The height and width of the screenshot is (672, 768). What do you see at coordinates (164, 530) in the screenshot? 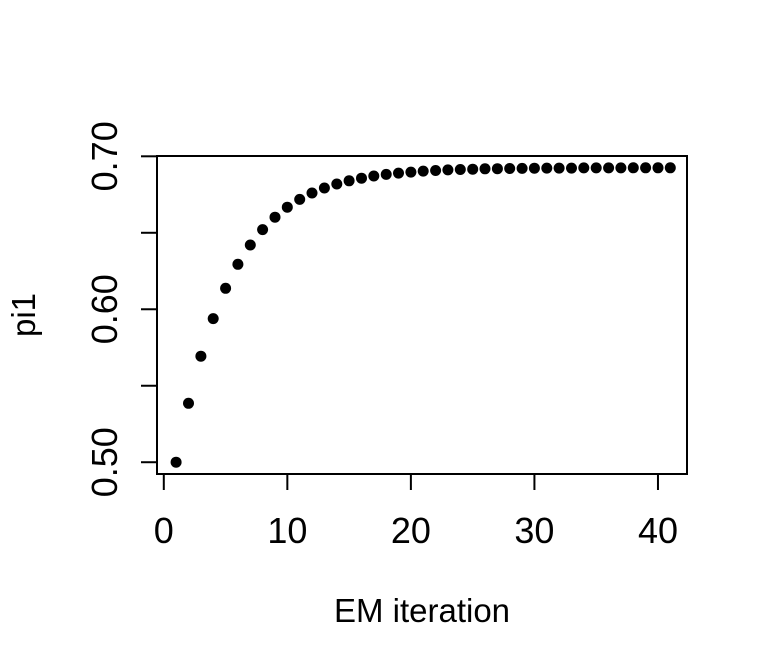
I see `x-tick-label: 0` at bounding box center [164, 530].